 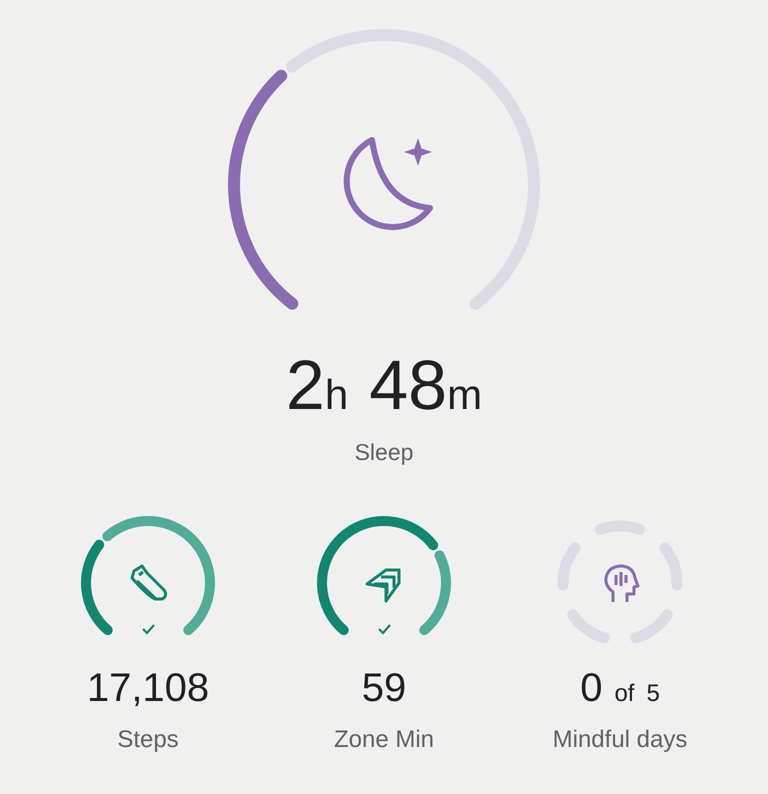 What do you see at coordinates (148, 740) in the screenshot?
I see `text: Steps` at bounding box center [148, 740].